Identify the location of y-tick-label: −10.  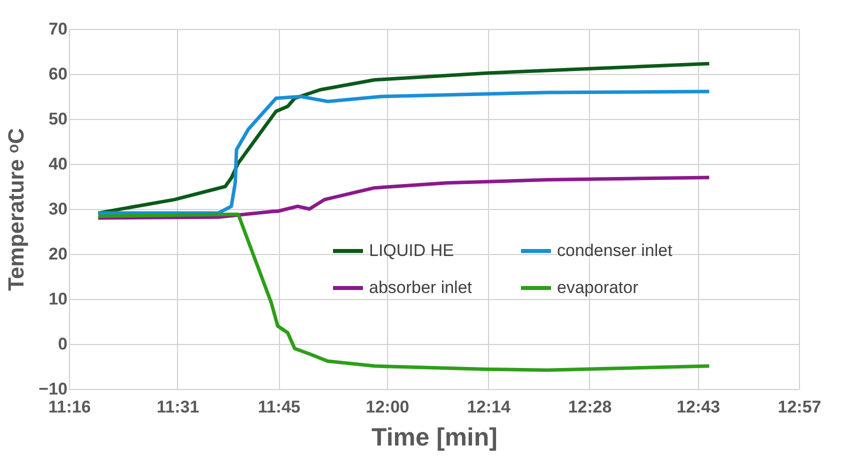
(53, 389).